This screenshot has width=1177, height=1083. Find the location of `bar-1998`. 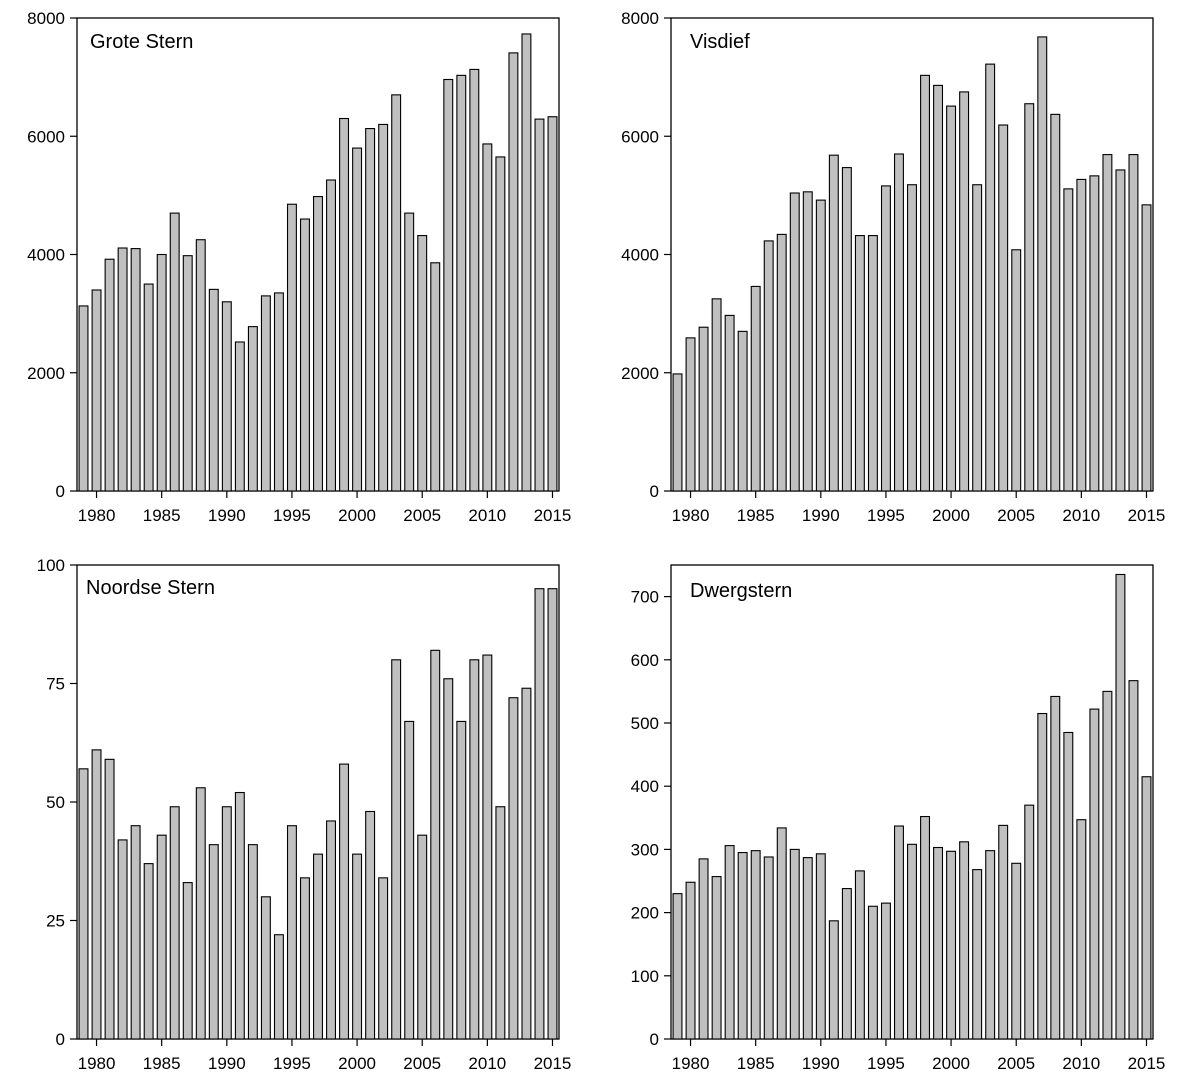

bar-1998 is located at coordinates (331, 335).